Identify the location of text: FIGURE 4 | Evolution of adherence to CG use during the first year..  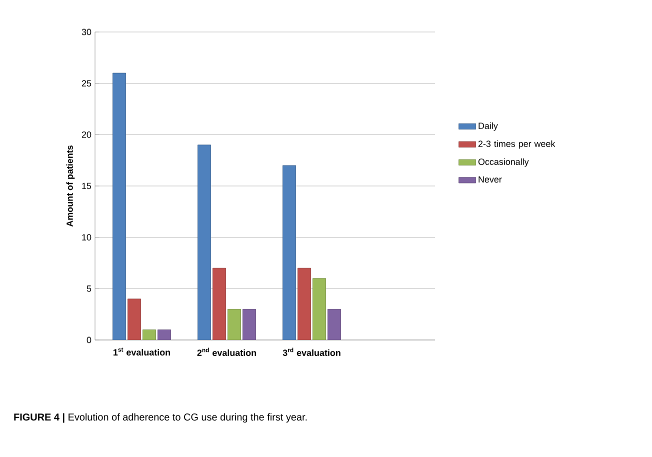
(160, 418).